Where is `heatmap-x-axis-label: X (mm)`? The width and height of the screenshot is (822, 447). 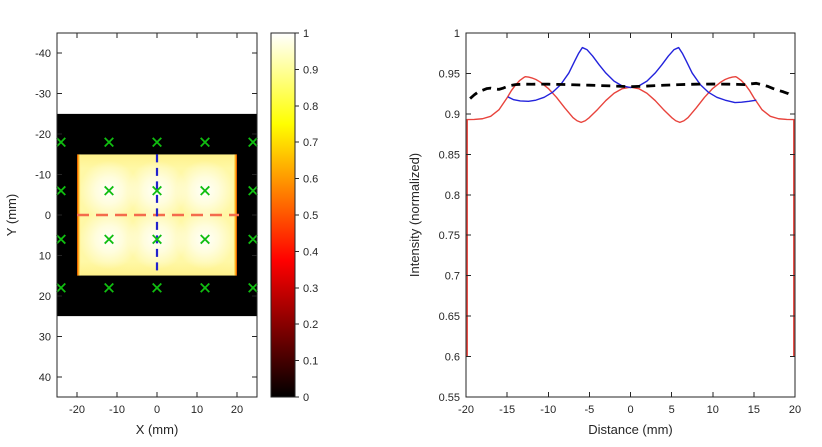
heatmap-x-axis-label: X (mm) is located at coordinates (157, 429).